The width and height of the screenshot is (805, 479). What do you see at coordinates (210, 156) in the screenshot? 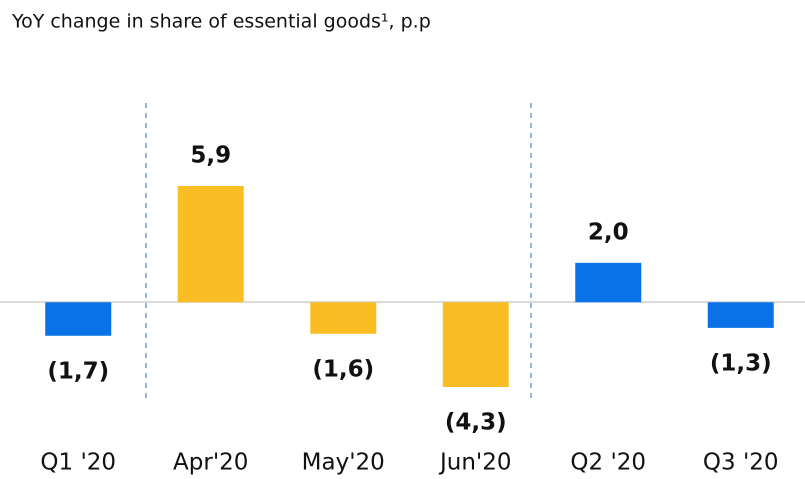
I see `value-label: 5,9` at bounding box center [210, 156].